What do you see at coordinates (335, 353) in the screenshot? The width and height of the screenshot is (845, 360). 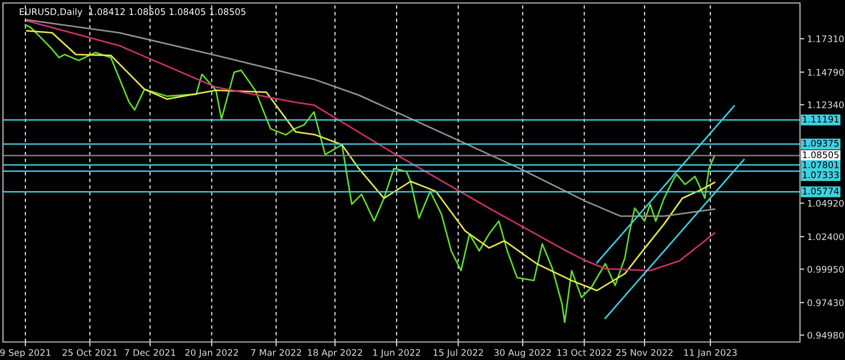 I see `x-tick-label: 18 Apr 2022` at bounding box center [335, 353].